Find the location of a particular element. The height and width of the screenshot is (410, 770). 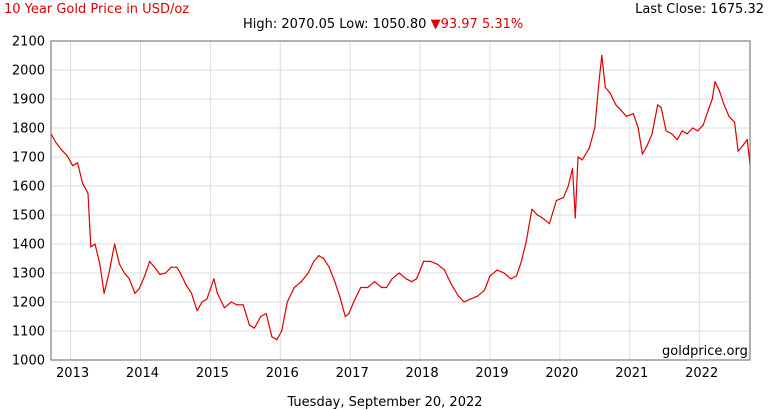

y-tick-label: 1400 is located at coordinates (28, 245).